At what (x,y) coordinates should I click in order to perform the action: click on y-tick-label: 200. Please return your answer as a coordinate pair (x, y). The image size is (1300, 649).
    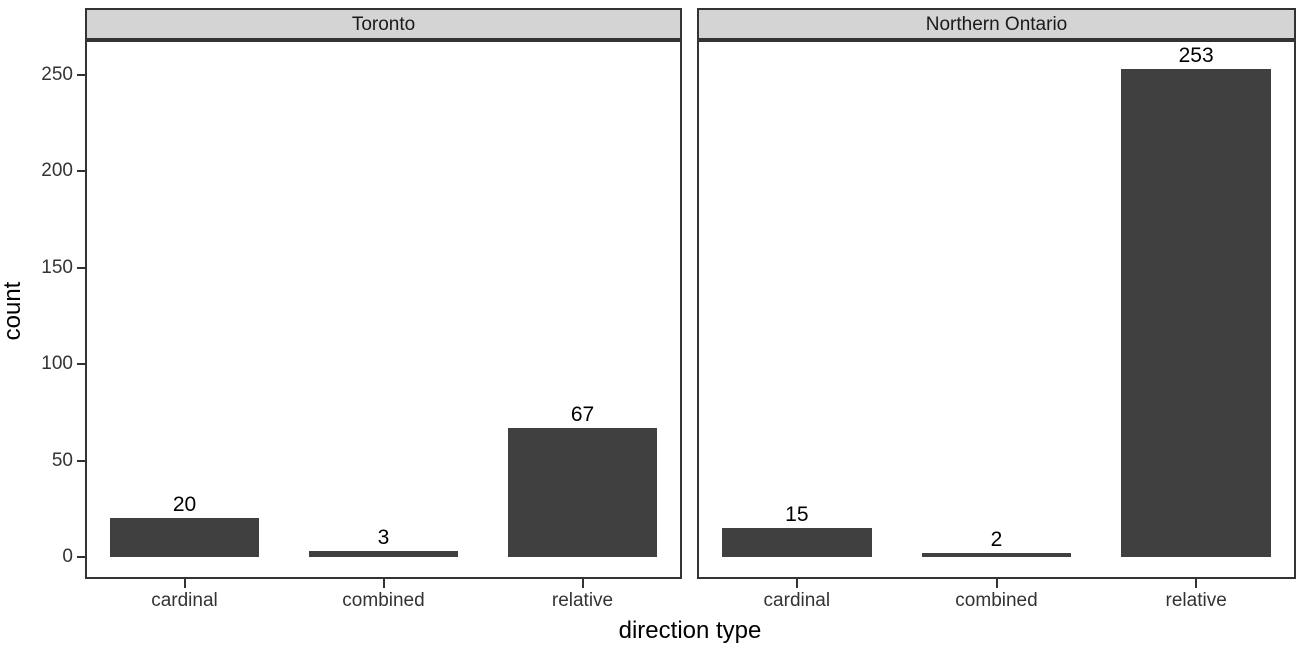
    Looking at the image, I should click on (57, 171).